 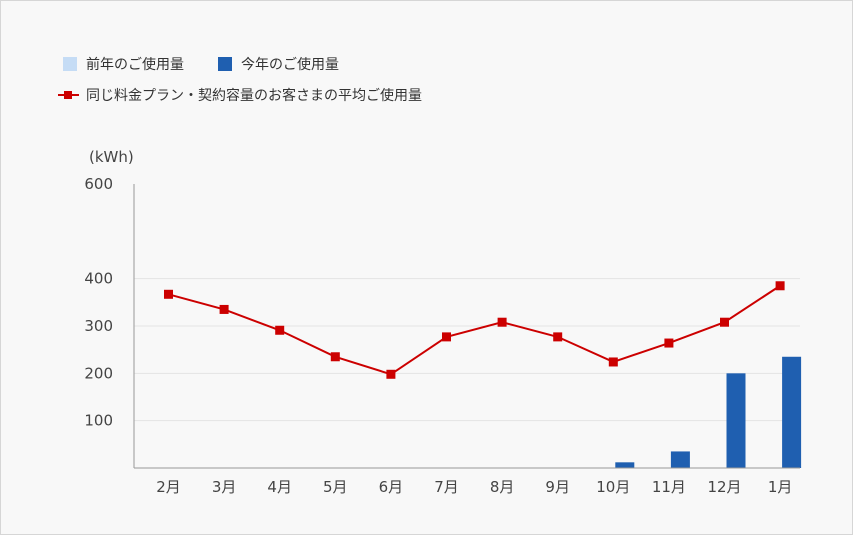 What do you see at coordinates (613, 487) in the screenshot?
I see `x-tick-label: 10月` at bounding box center [613, 487].